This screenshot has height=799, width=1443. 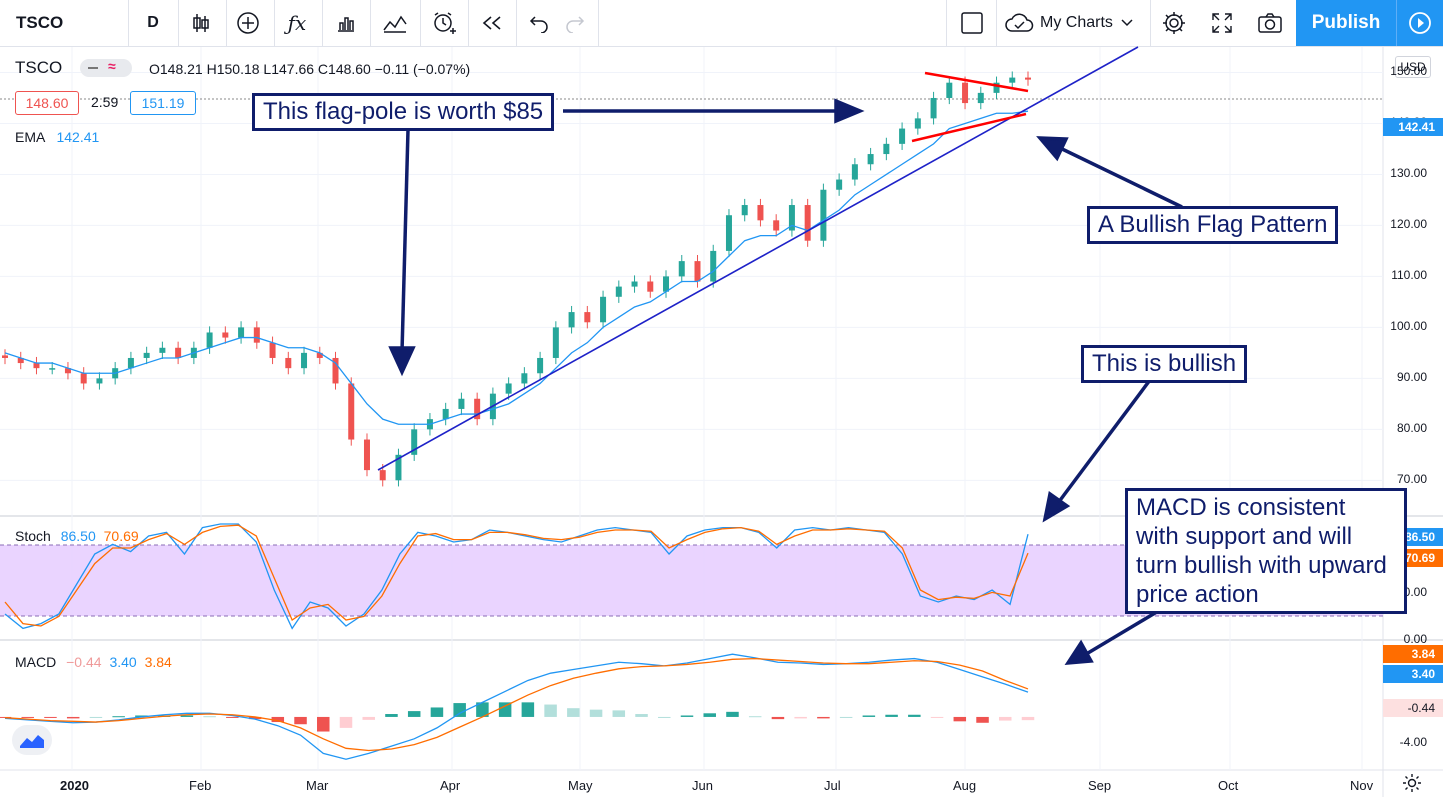 I want to click on ask-price-box: 151.19, so click(x=163, y=103).